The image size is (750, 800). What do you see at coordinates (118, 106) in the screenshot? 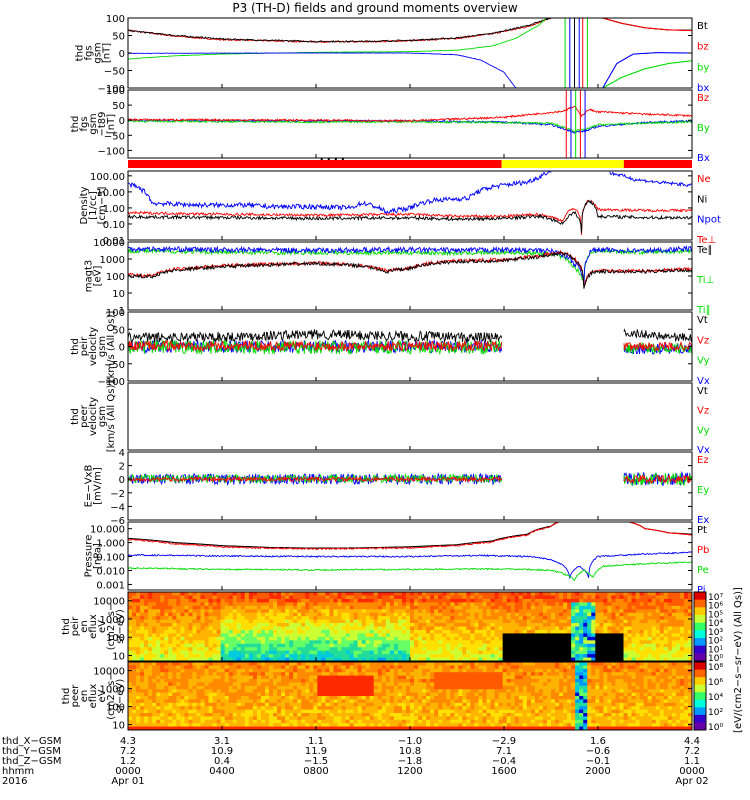
I see `y-tick-label: 50` at bounding box center [118, 106].